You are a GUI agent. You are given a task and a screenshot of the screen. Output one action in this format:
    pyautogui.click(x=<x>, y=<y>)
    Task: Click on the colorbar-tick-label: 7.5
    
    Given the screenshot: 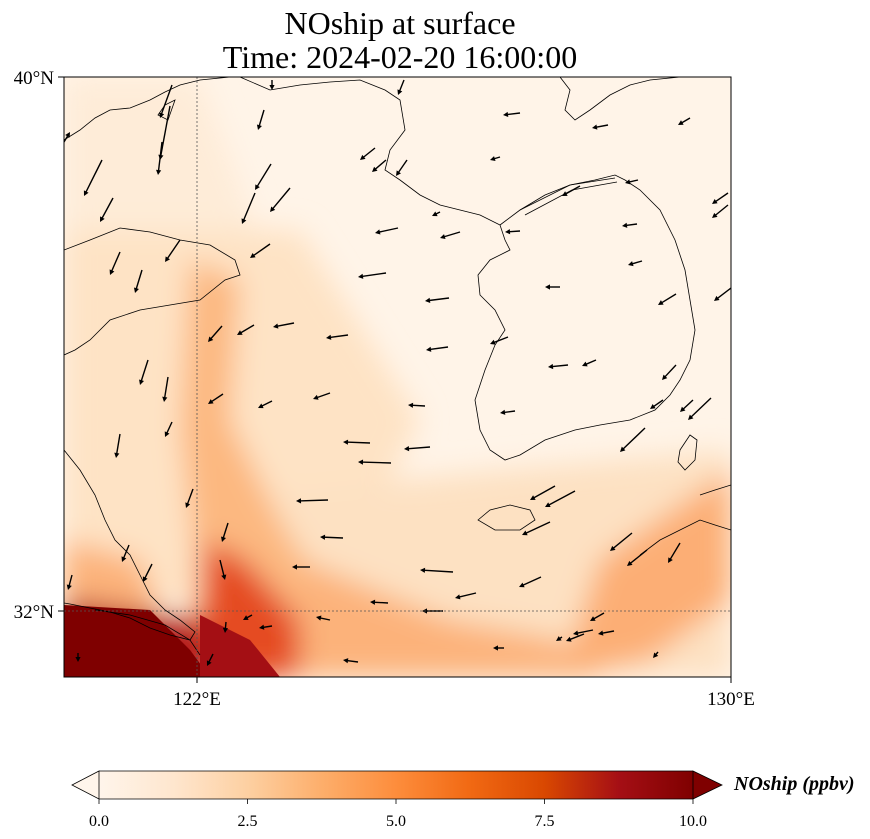 What is the action you would take?
    pyautogui.click(x=545, y=821)
    